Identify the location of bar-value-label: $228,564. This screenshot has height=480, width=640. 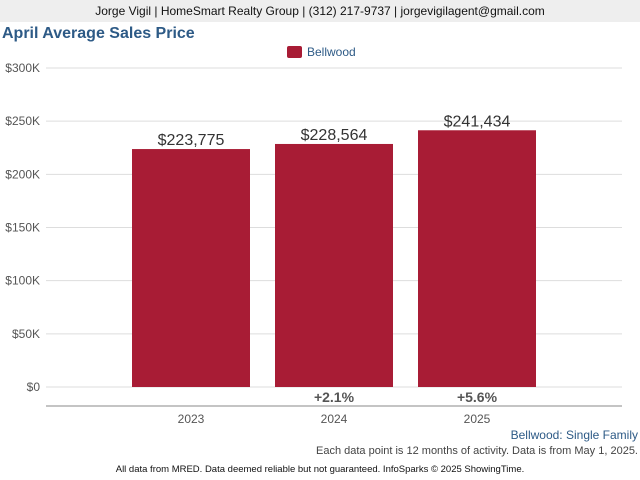
(334, 135).